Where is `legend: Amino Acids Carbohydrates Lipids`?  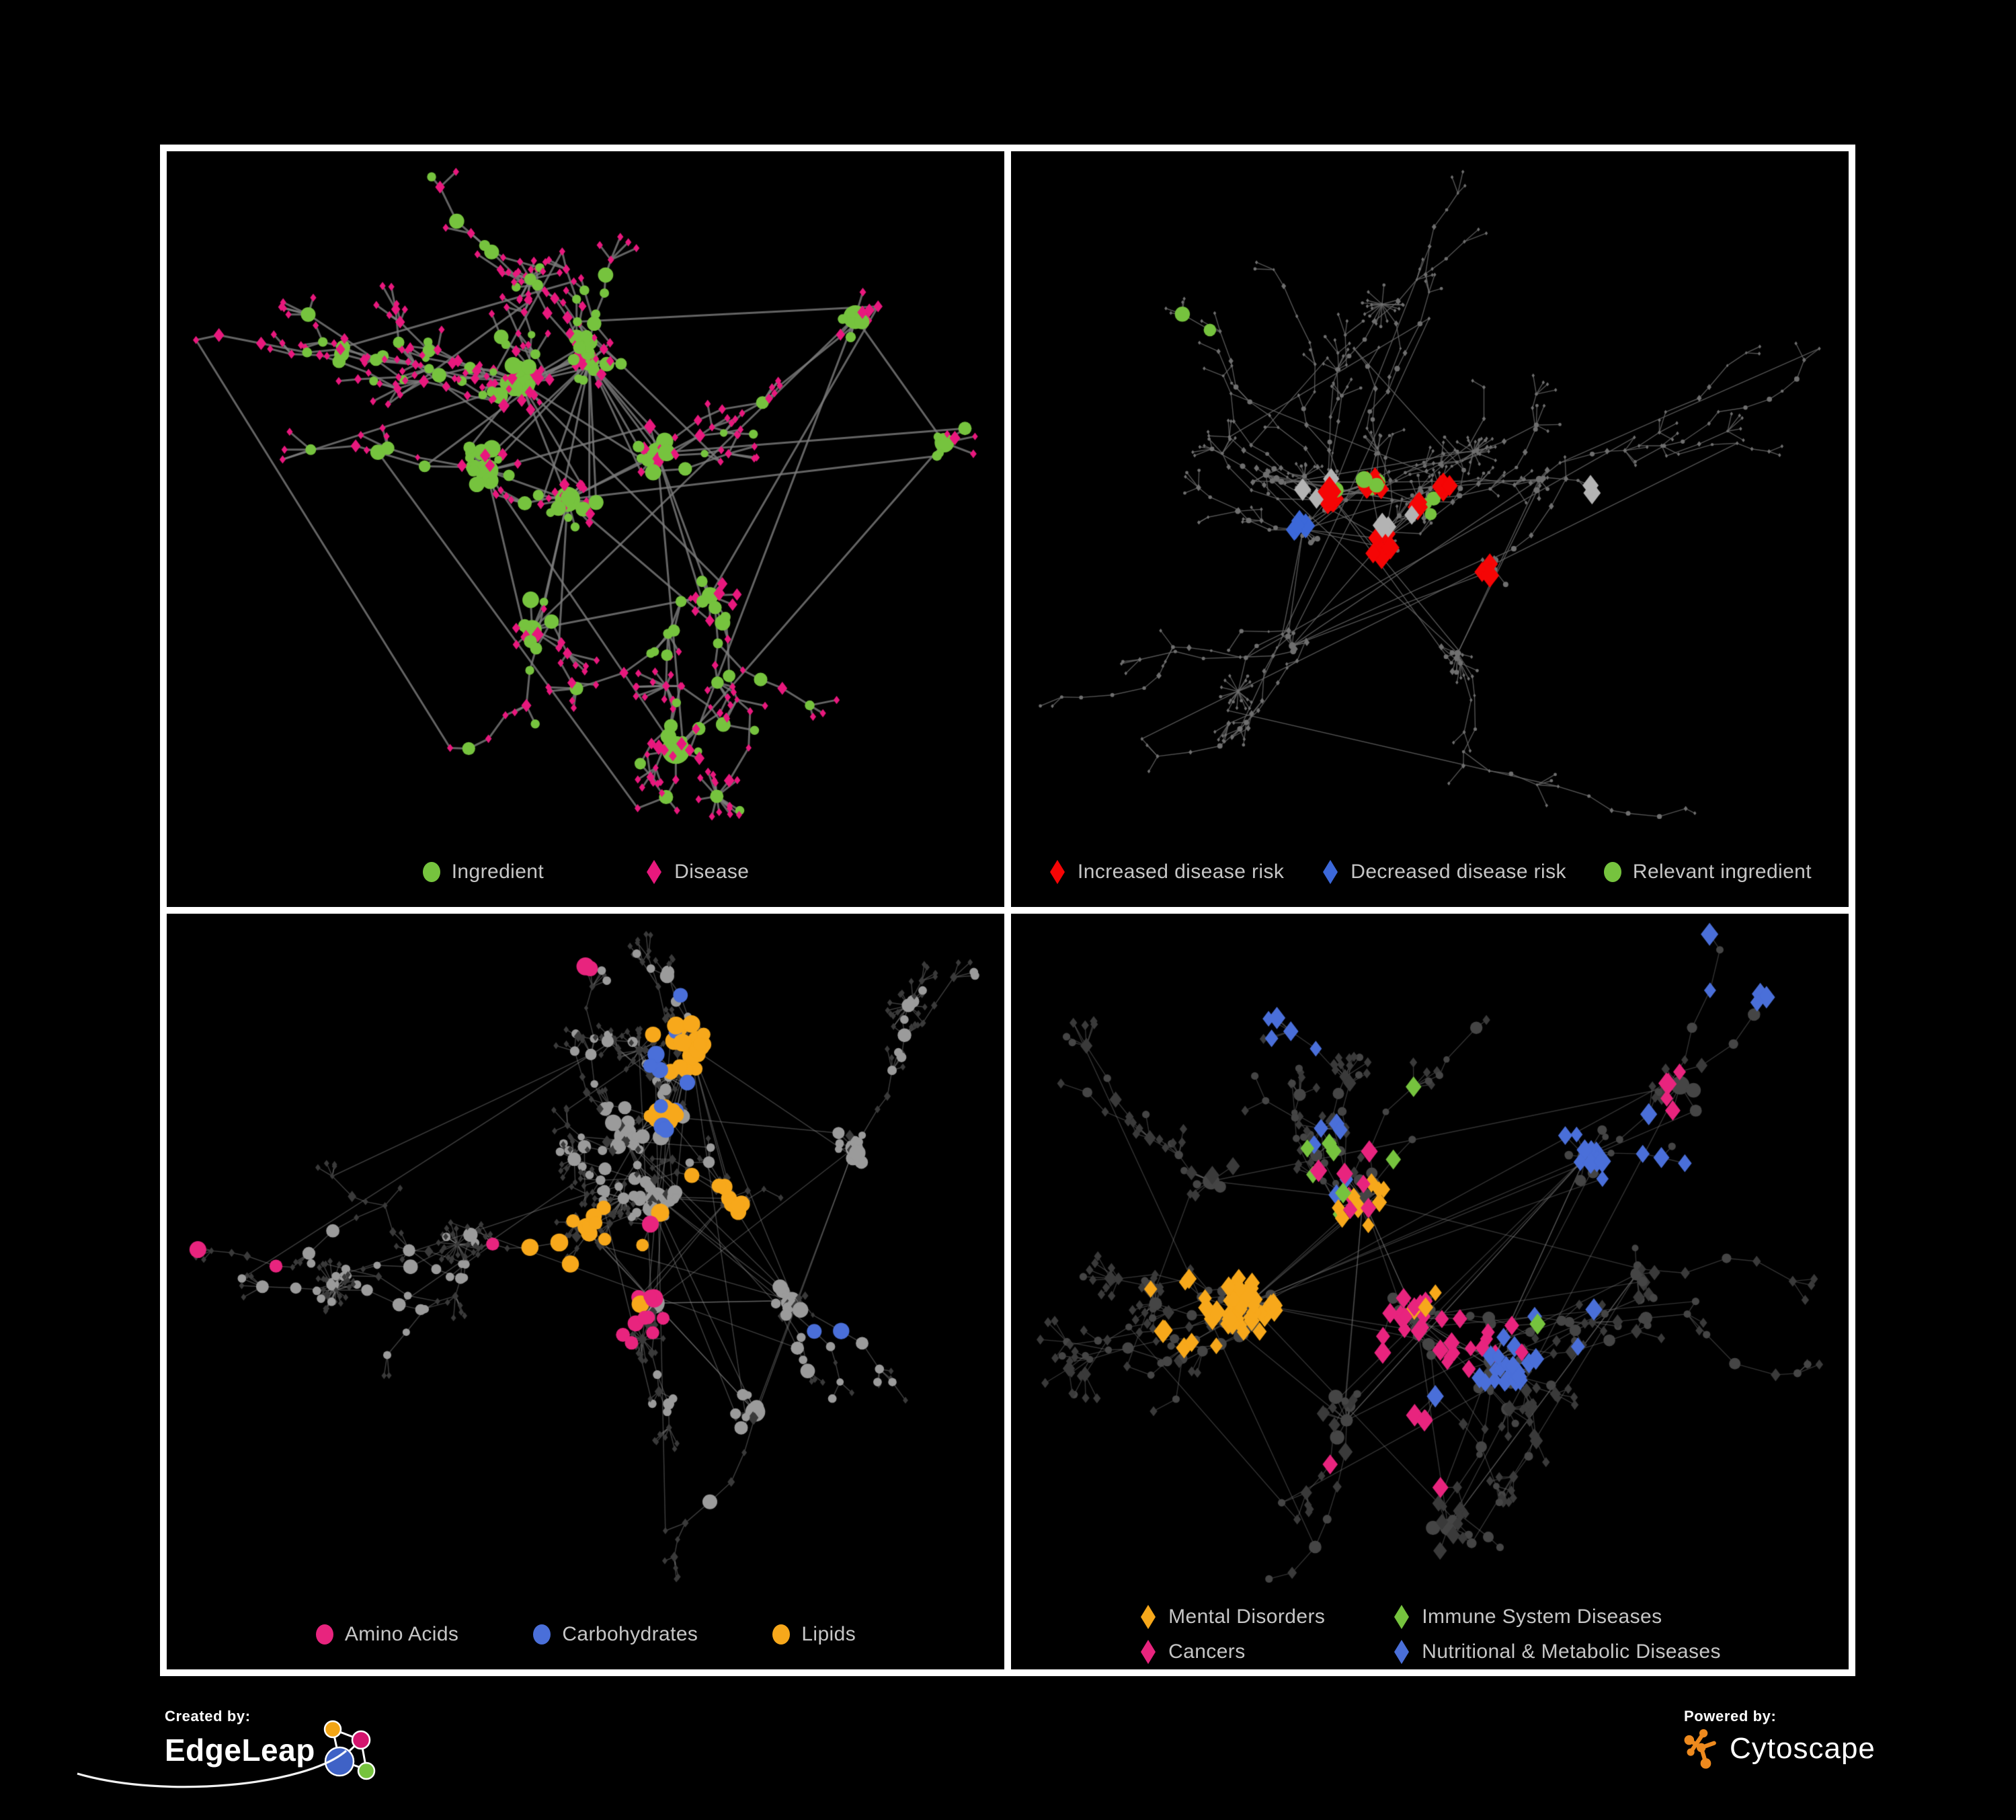
legend: Amino Acids Carbohydrates Lipids is located at coordinates (585, 1634).